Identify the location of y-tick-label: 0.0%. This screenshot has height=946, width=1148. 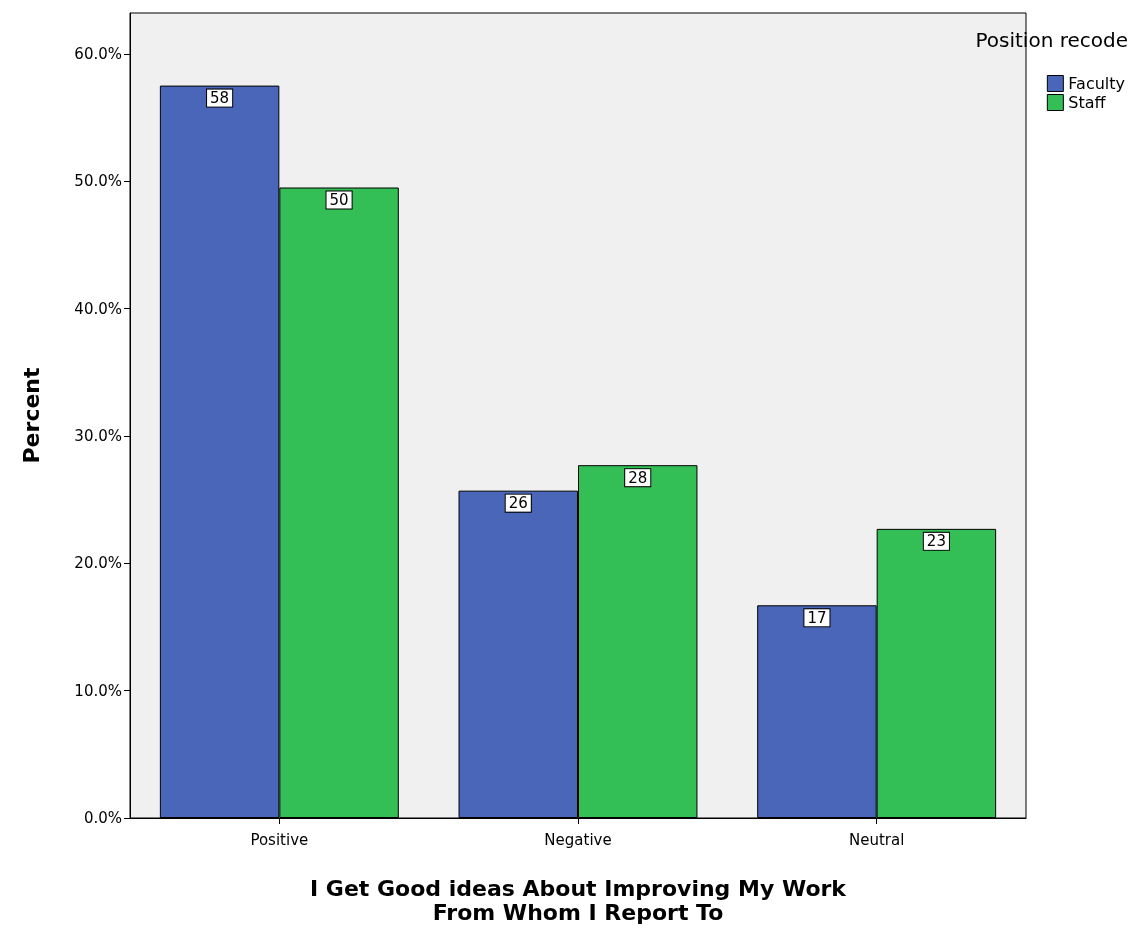
(102, 818).